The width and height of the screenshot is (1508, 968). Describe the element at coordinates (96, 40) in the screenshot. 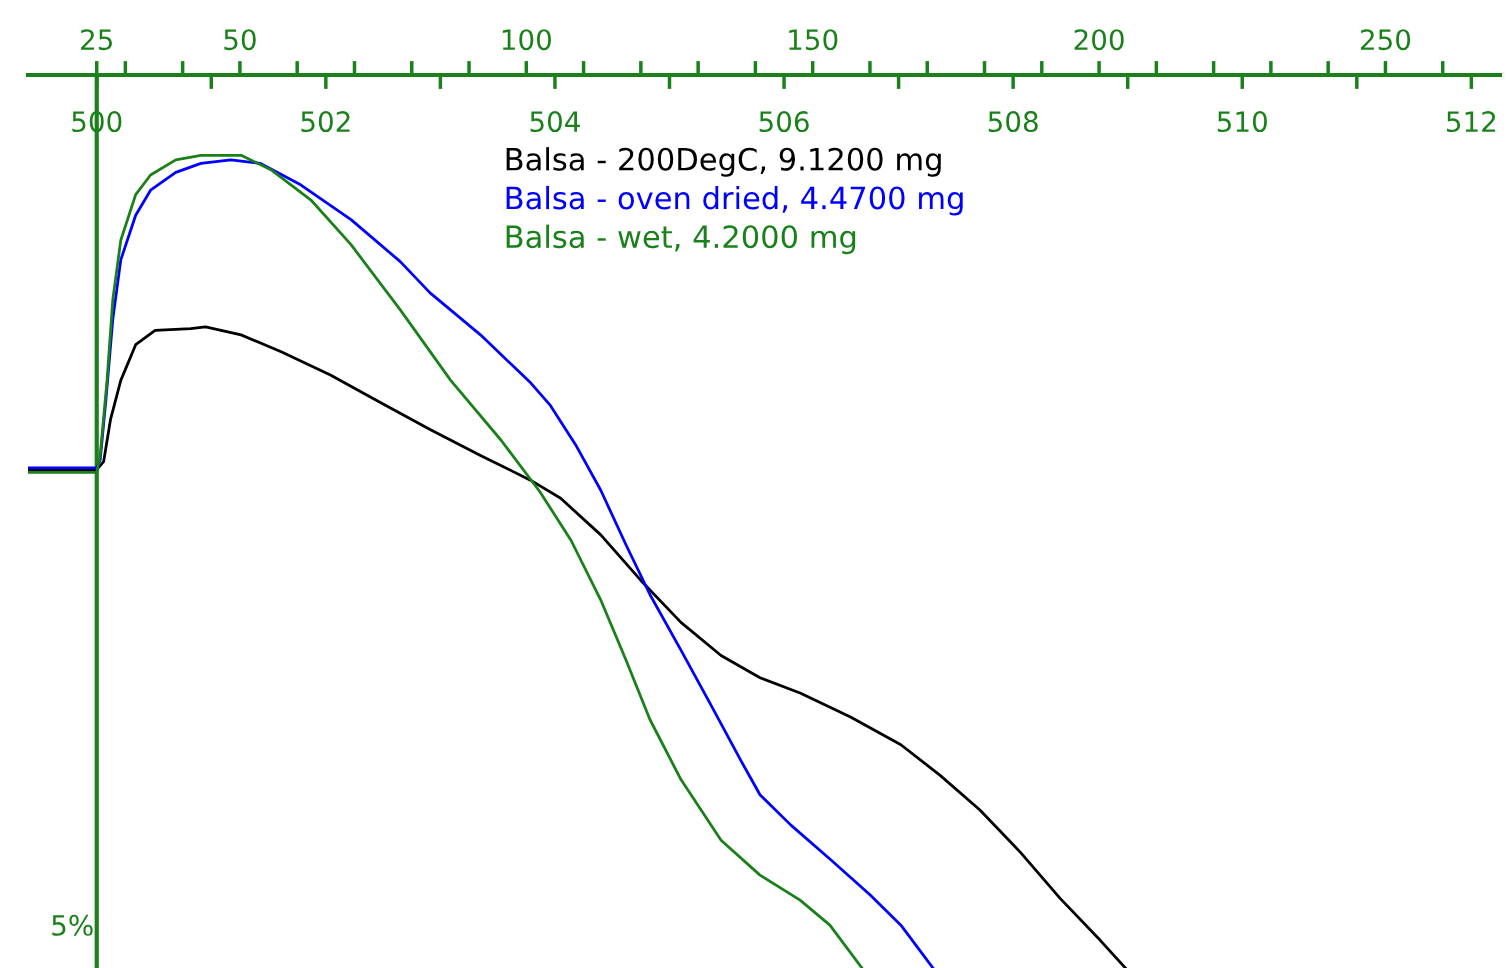

I see `x2-tick-label: 25` at that location.